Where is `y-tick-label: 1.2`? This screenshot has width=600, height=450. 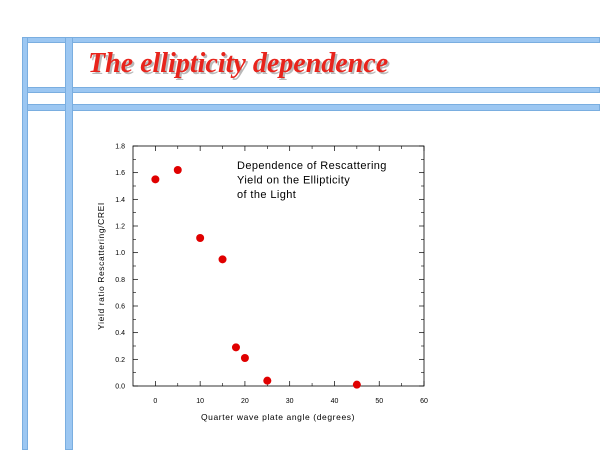 y-tick-label: 1.2 is located at coordinates (120, 227).